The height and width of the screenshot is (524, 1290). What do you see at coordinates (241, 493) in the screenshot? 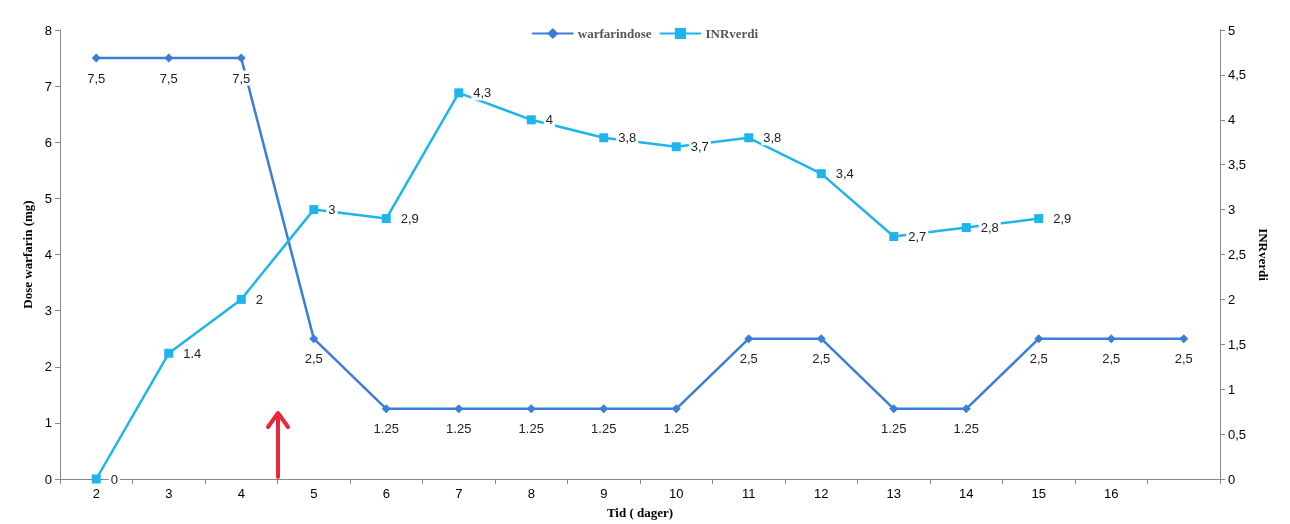
I see `x-tick-label: 4` at bounding box center [241, 493].